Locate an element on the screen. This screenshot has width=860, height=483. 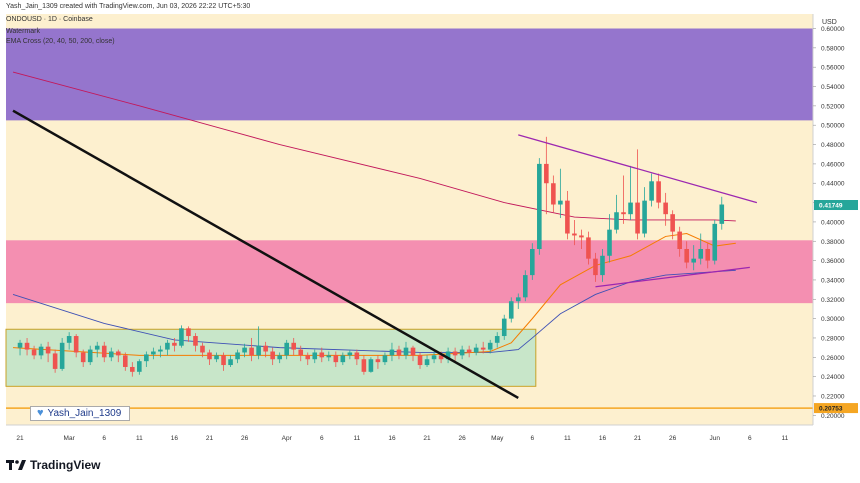
last-price-badge is located at coordinates (836, 205).